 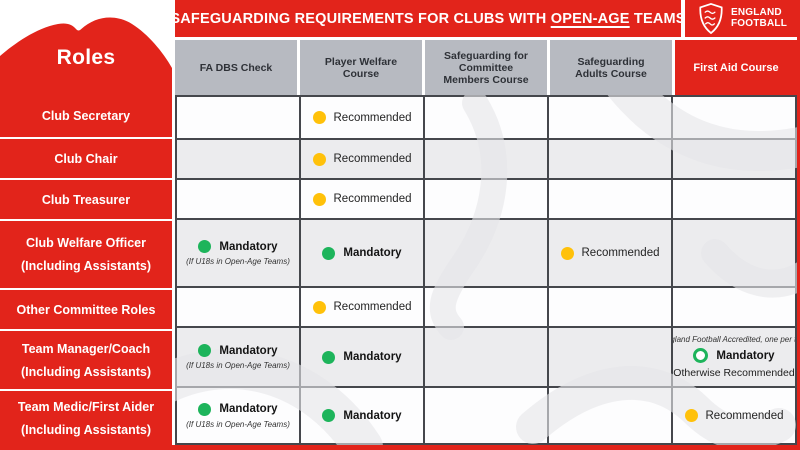 What do you see at coordinates (236, 67) in the screenshot?
I see `col-header-fa-dbs: FA DBS Check` at bounding box center [236, 67].